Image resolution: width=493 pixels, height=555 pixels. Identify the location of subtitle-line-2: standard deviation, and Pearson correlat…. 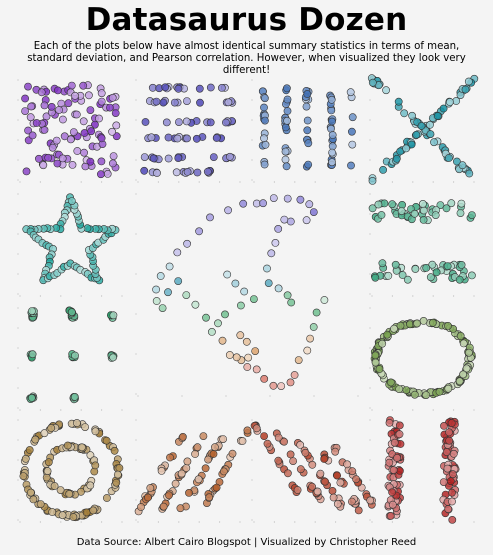
(246, 64).